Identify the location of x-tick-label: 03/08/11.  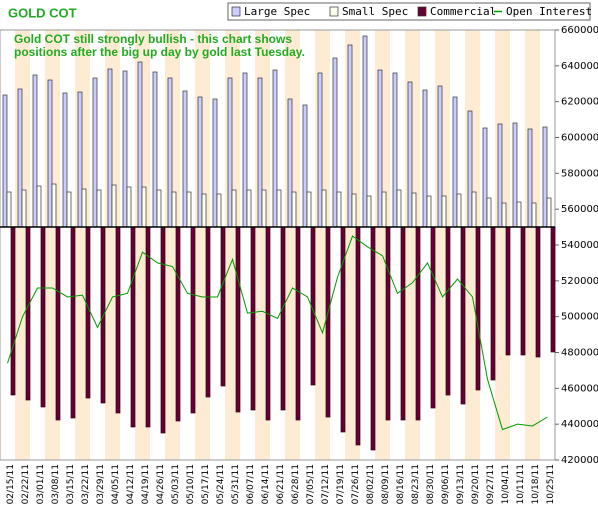
(56, 484).